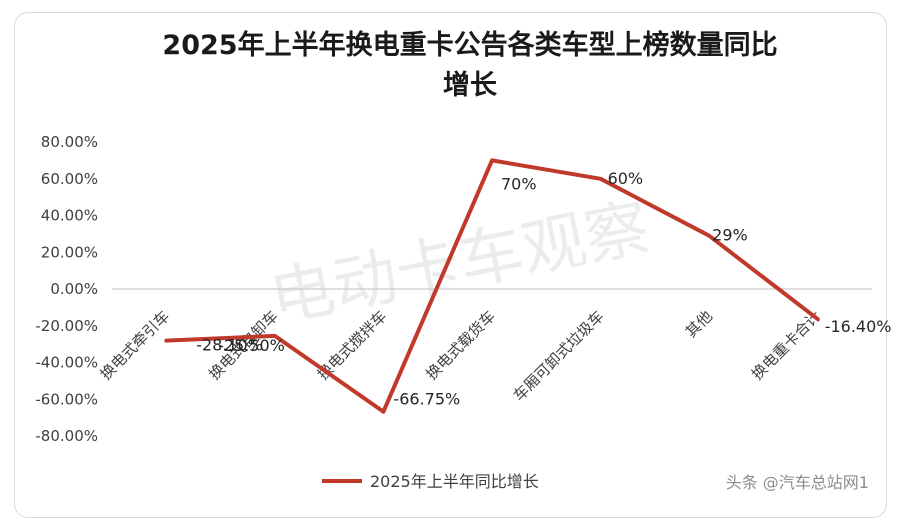  I want to click on data-label: 70%, so click(519, 183).